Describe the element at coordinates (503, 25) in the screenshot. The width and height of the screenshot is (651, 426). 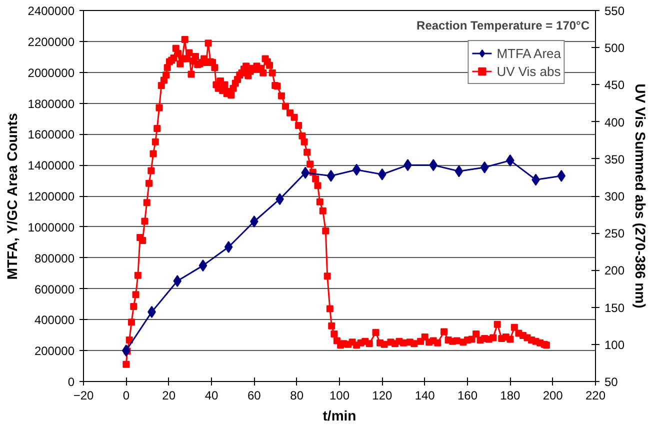
I see `annotation: Reaction Temperature = 170°C` at that location.